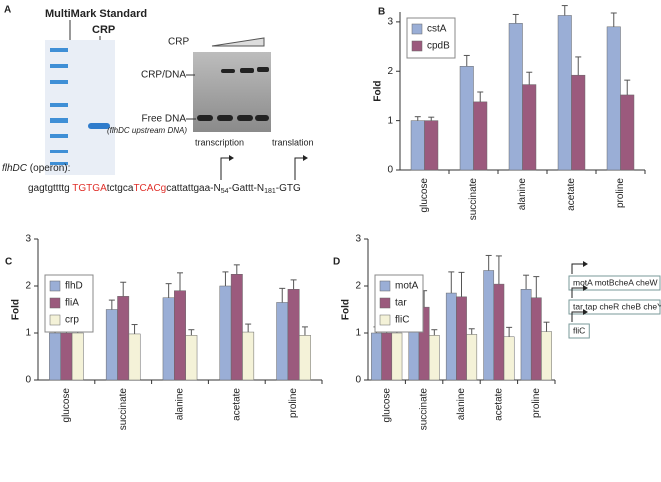 The width and height of the screenshot is (661, 482). Describe the element at coordinates (59, 106) in the screenshot. I see `ladder-bands` at that location.